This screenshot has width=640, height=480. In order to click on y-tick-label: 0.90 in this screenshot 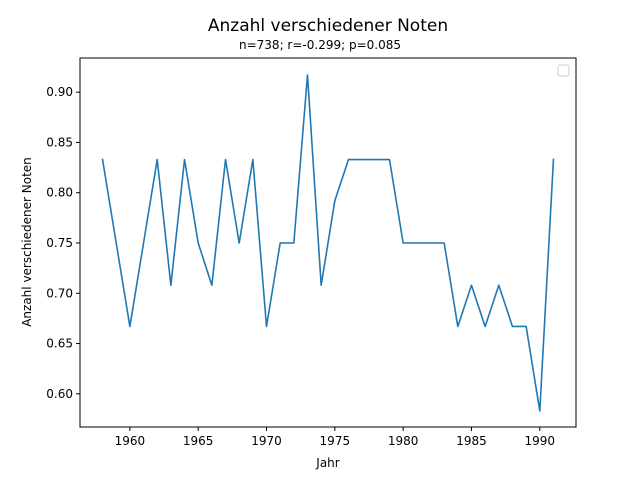, I will do `click(59, 92)`.